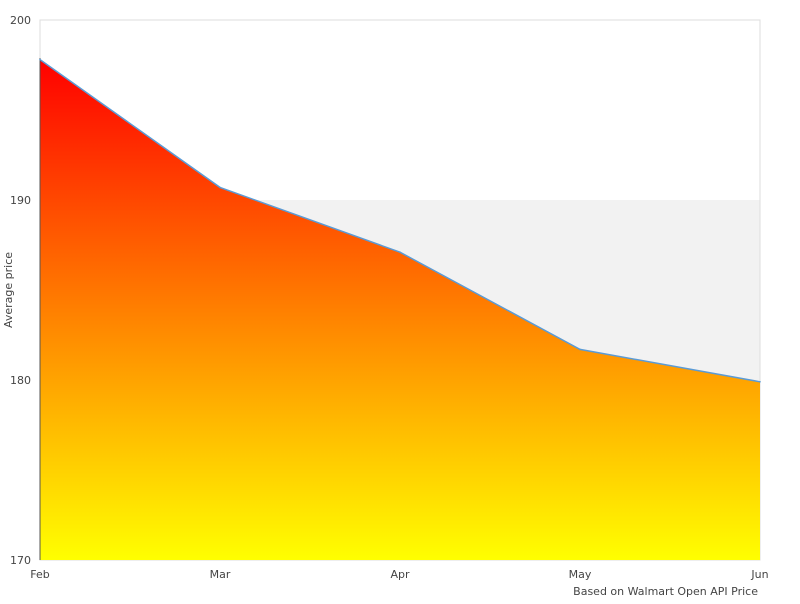  Describe the element at coordinates (20, 380) in the screenshot. I see `y-tick-label: 180` at that location.